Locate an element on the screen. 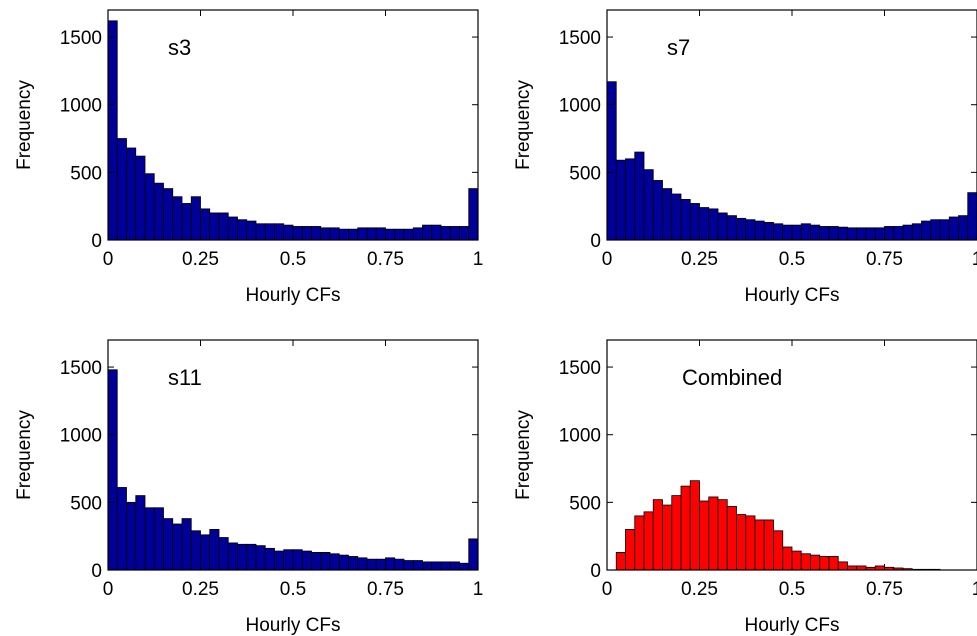 The width and height of the screenshot is (977, 636). panel-label: s7 is located at coordinates (678, 47).